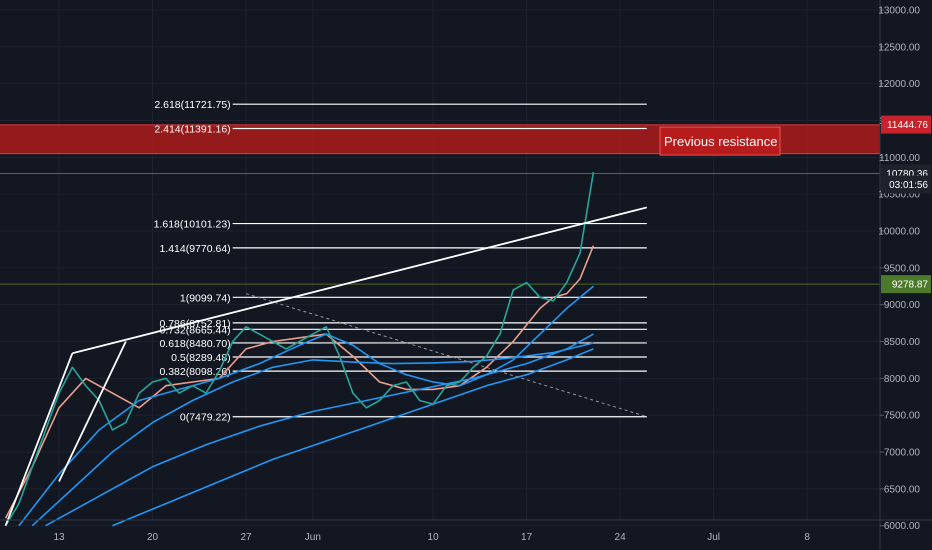  What do you see at coordinates (902, 526) in the screenshot?
I see `y-tick-label: 6000.00` at bounding box center [902, 526].